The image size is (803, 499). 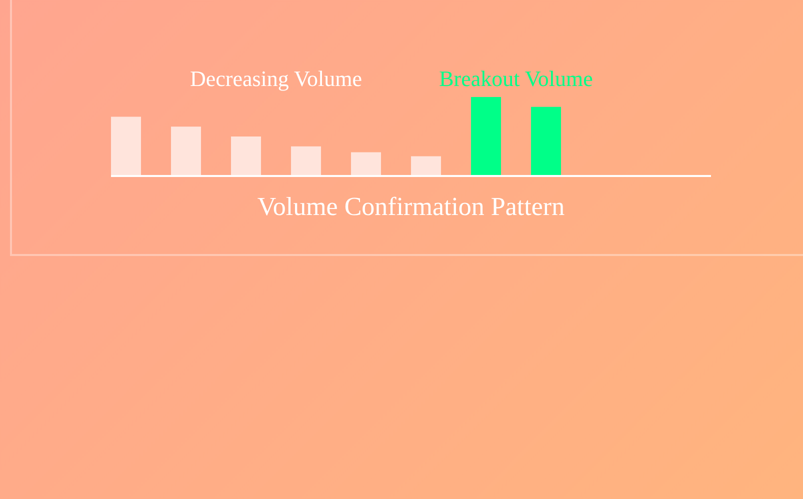 What do you see at coordinates (516, 78) in the screenshot?
I see `text: Breakout Volume` at bounding box center [516, 78].